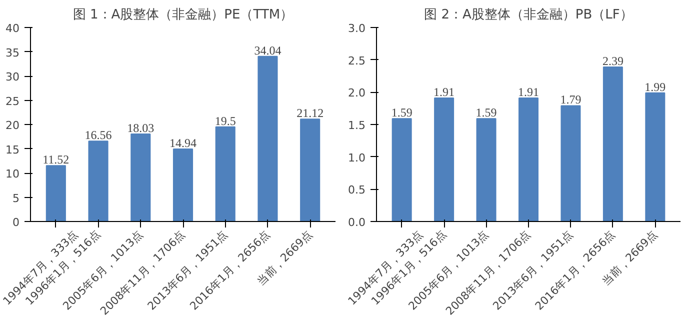 This screenshot has height=331, width=698. Describe the element at coordinates (268, 50) in the screenshot. I see `data-label: 34.04` at that location.